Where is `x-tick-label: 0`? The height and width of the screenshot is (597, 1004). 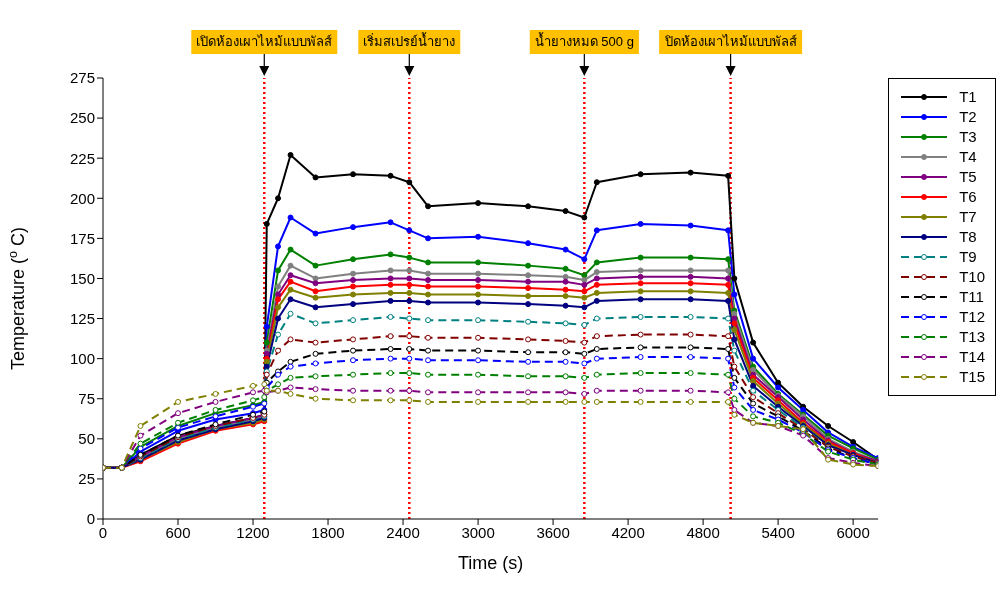 x-tick-label: 0 is located at coordinates (103, 532).